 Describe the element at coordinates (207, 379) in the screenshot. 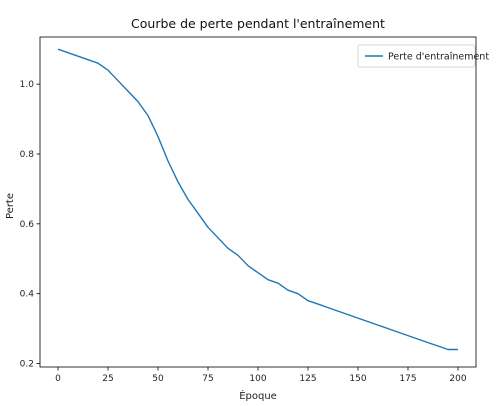

I see `x-tick-label: 75` at that location.